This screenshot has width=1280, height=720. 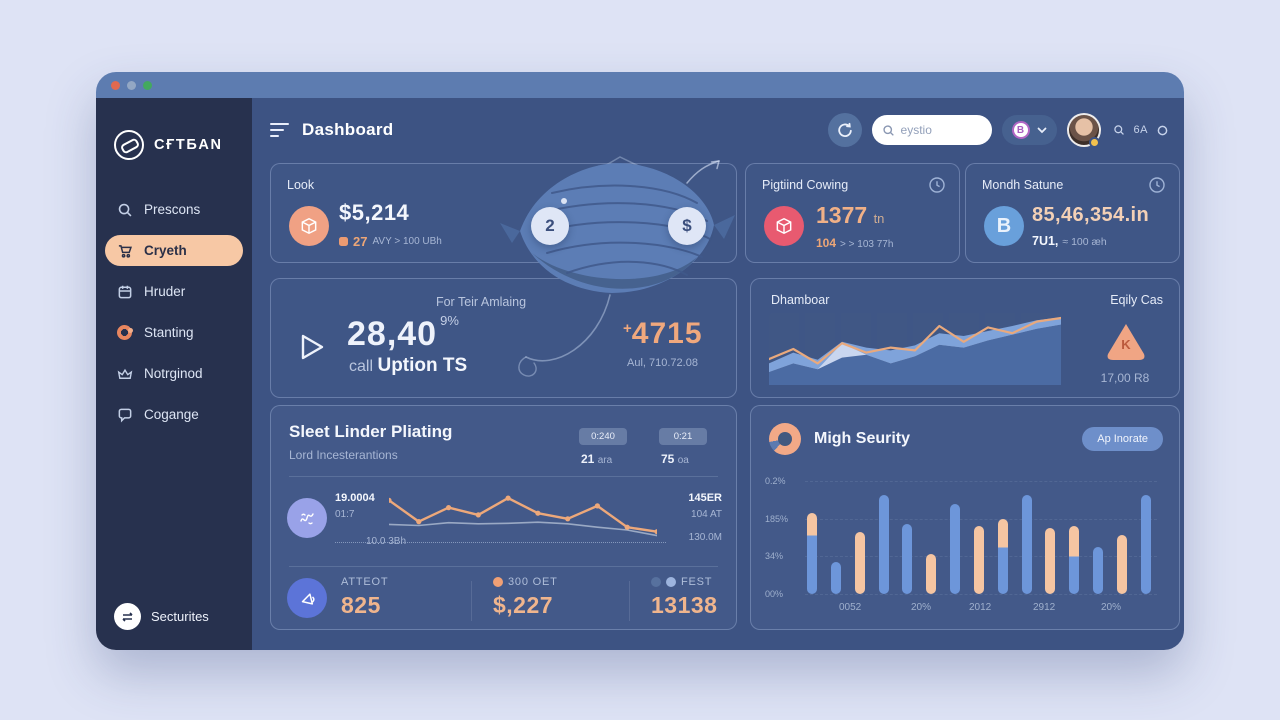 What do you see at coordinates (500, 542) in the screenshot?
I see `x-axis` at bounding box center [500, 542].